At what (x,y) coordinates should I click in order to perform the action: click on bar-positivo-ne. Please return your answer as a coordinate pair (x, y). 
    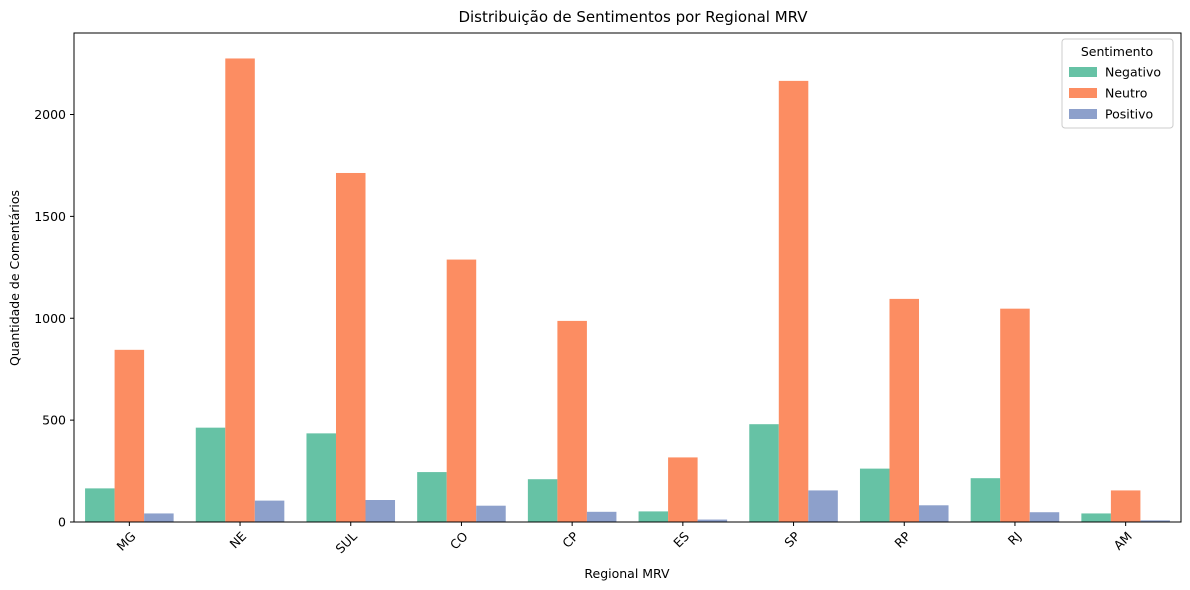
    Looking at the image, I should click on (269, 511).